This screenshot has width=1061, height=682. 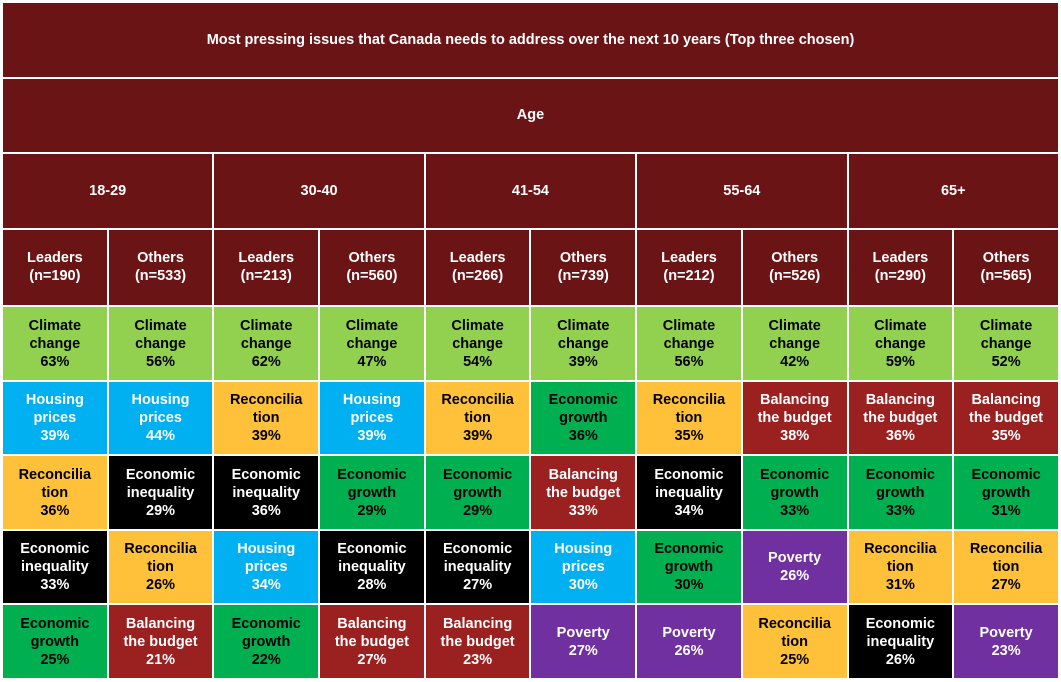 I want to click on issue-cell: Housing prices 30%, so click(x=583, y=567).